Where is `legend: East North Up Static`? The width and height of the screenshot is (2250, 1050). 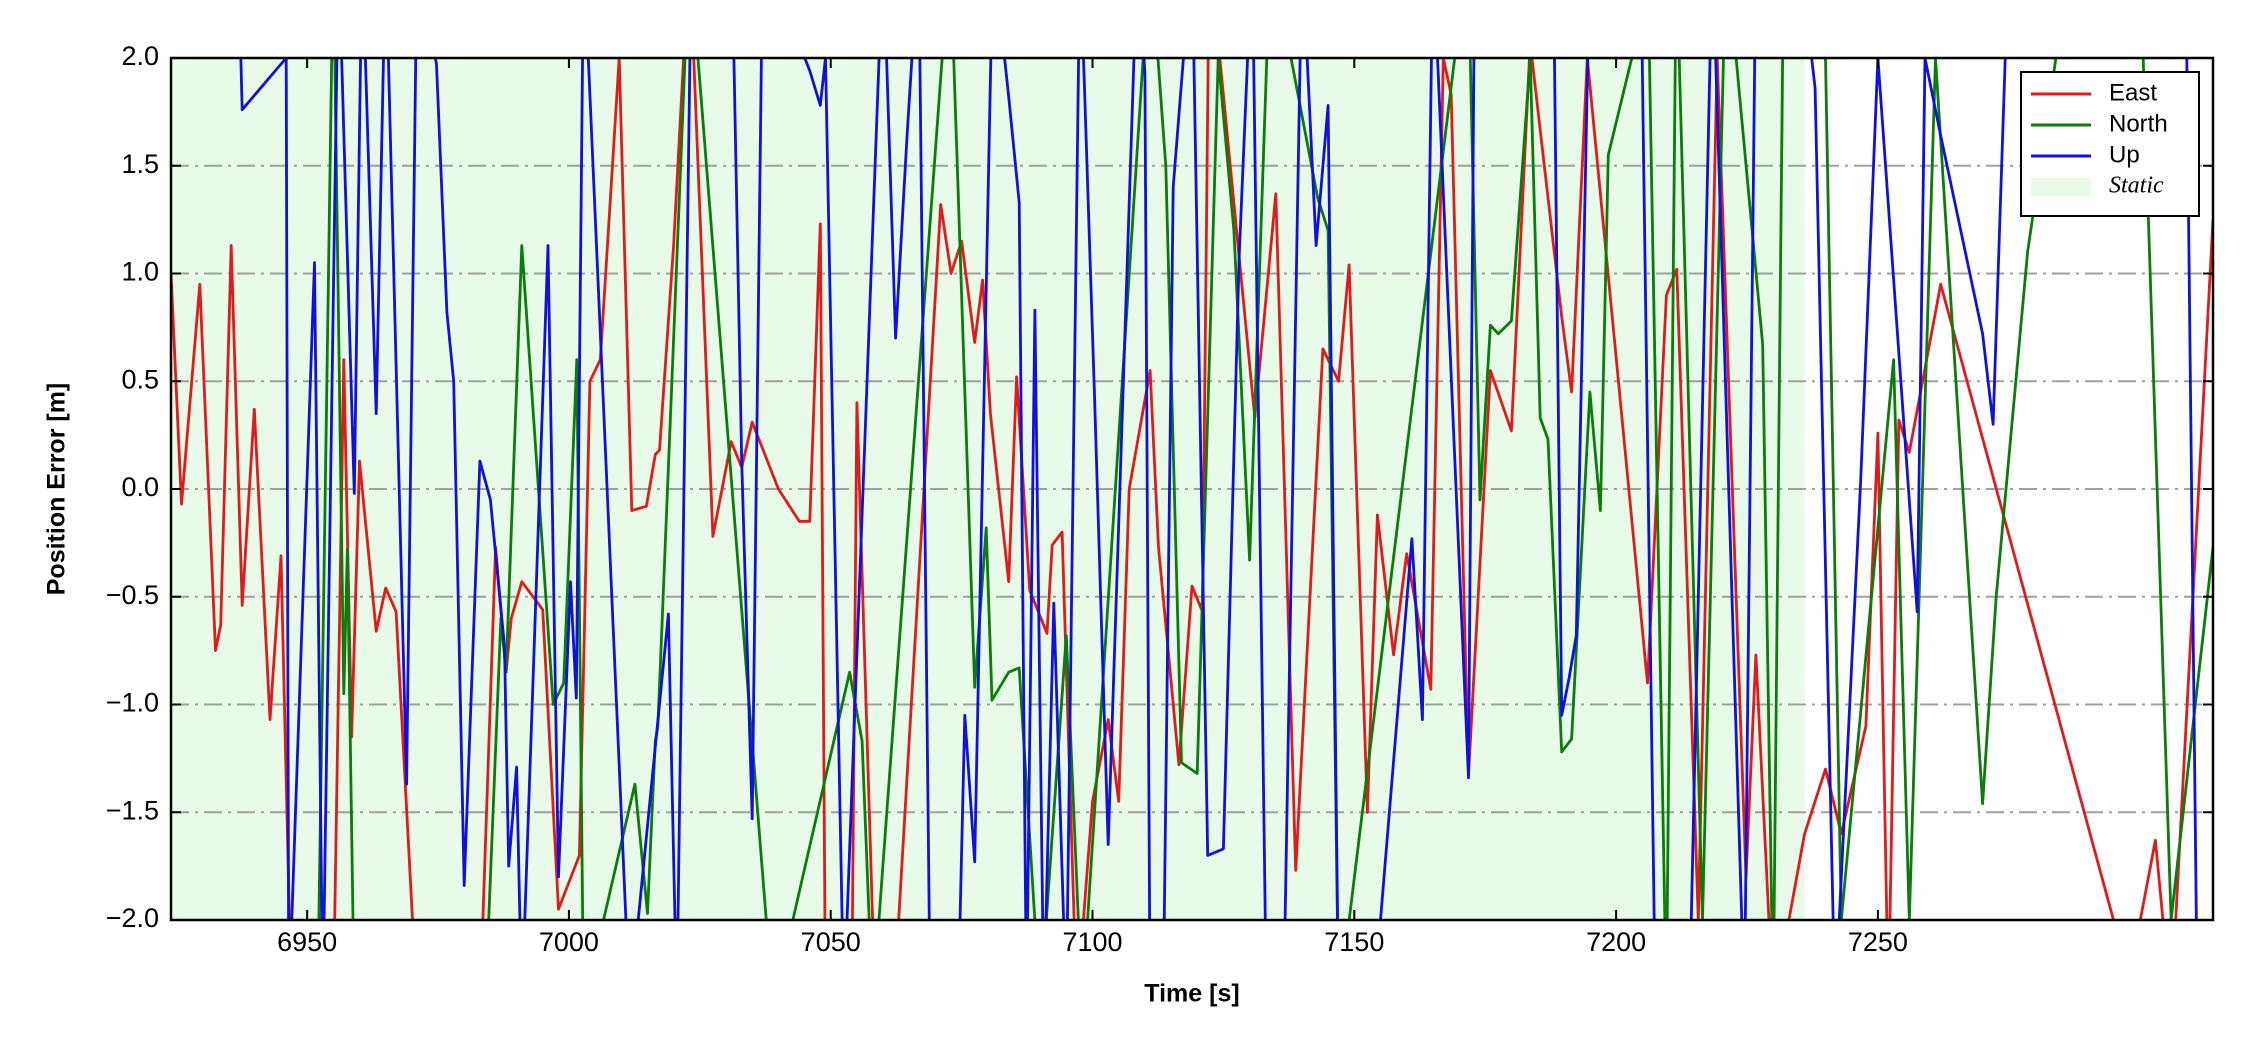
legend: East North Up Static is located at coordinates (2110, 144).